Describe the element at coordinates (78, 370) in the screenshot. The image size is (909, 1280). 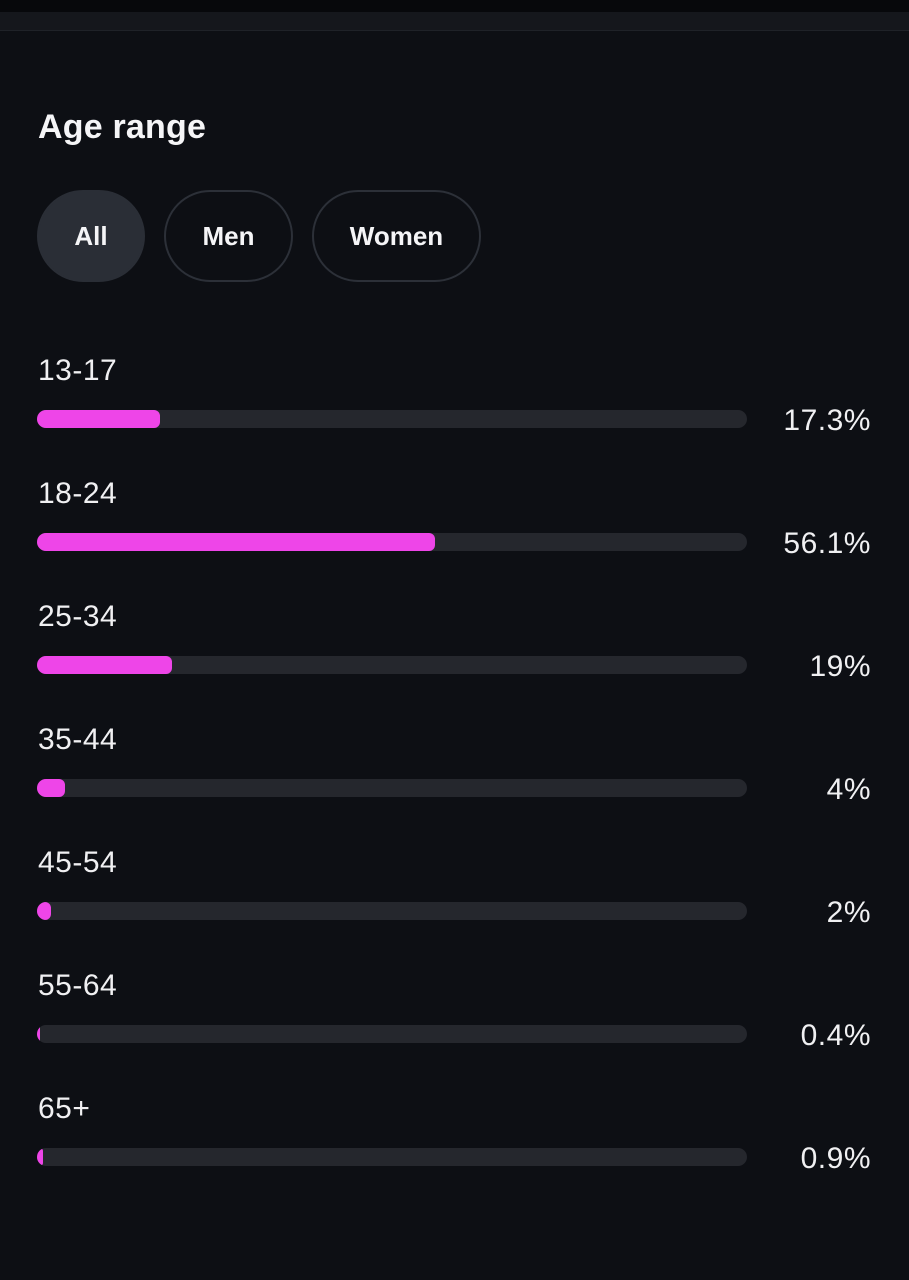
I see `age-row-label: 13-17` at that location.